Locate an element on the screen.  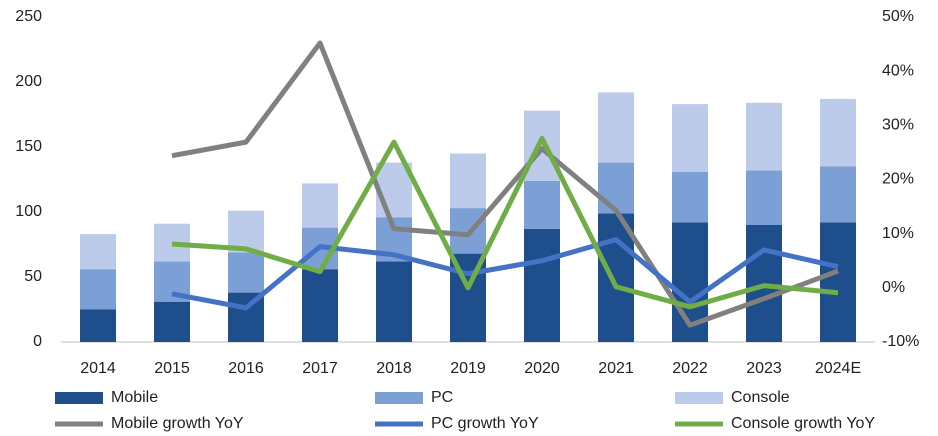
y2-tick-label: 20% is located at coordinates (898, 179).